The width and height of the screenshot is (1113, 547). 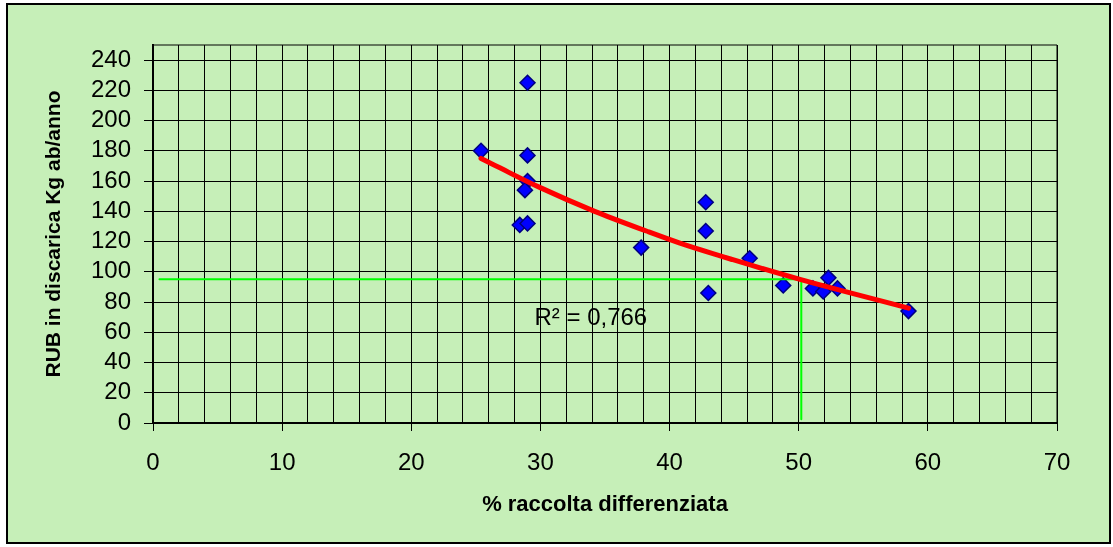 What do you see at coordinates (110, 270) in the screenshot?
I see `y-tick-label: 100` at bounding box center [110, 270].